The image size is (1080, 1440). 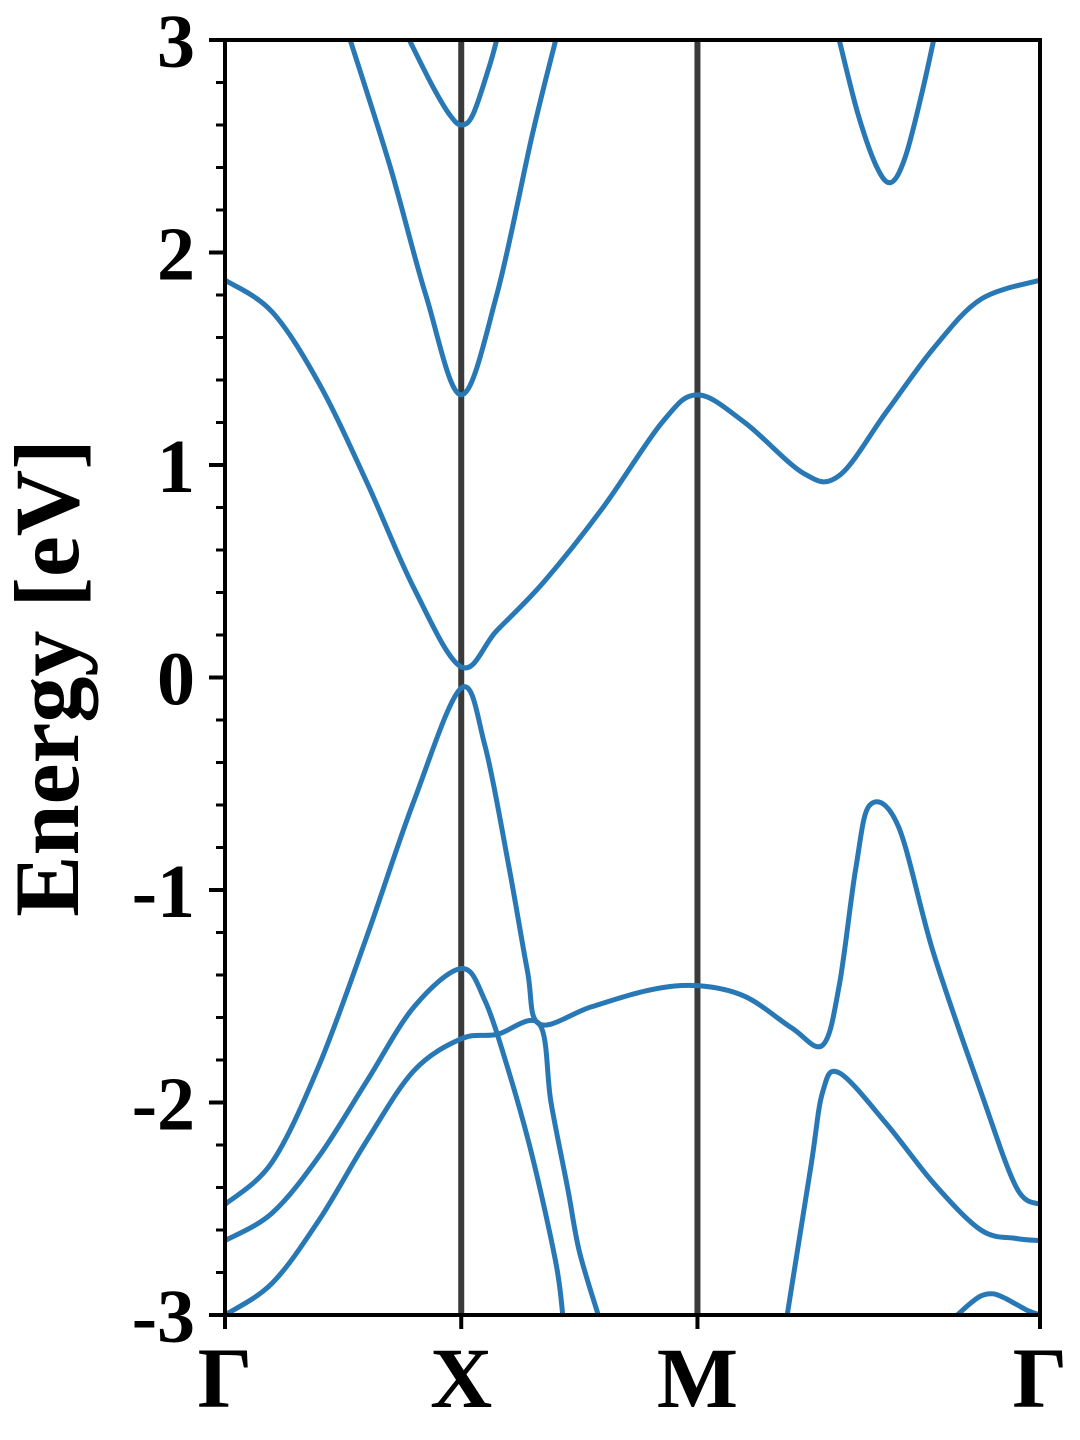 I want to click on y-tick-label: -3, so click(x=163, y=1317).